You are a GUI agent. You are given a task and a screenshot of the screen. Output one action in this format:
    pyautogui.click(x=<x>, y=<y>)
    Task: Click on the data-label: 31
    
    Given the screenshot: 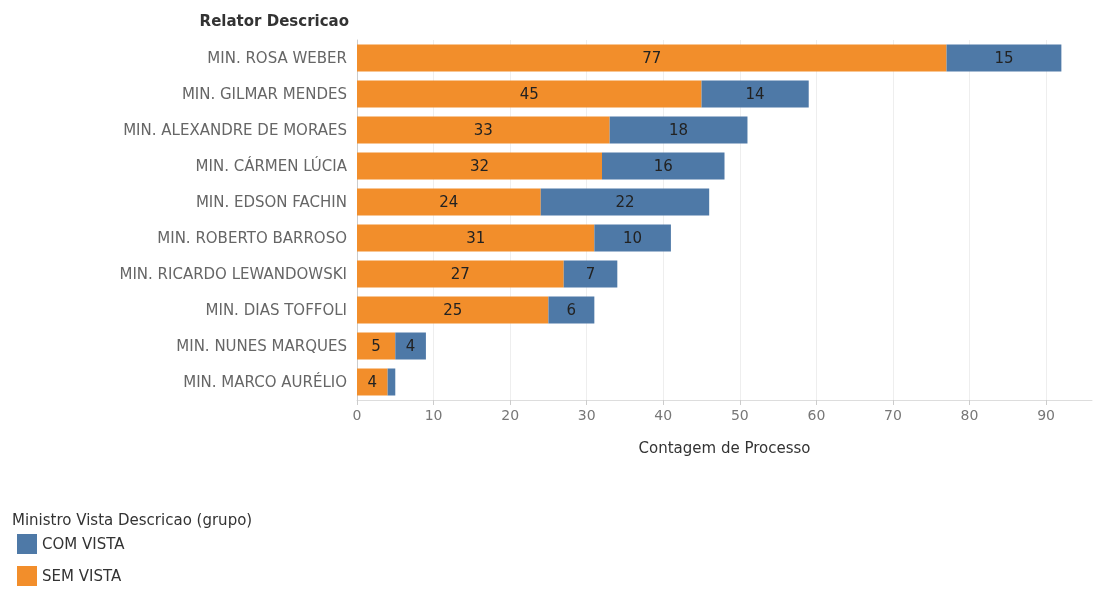 What is the action you would take?
    pyautogui.click(x=476, y=238)
    